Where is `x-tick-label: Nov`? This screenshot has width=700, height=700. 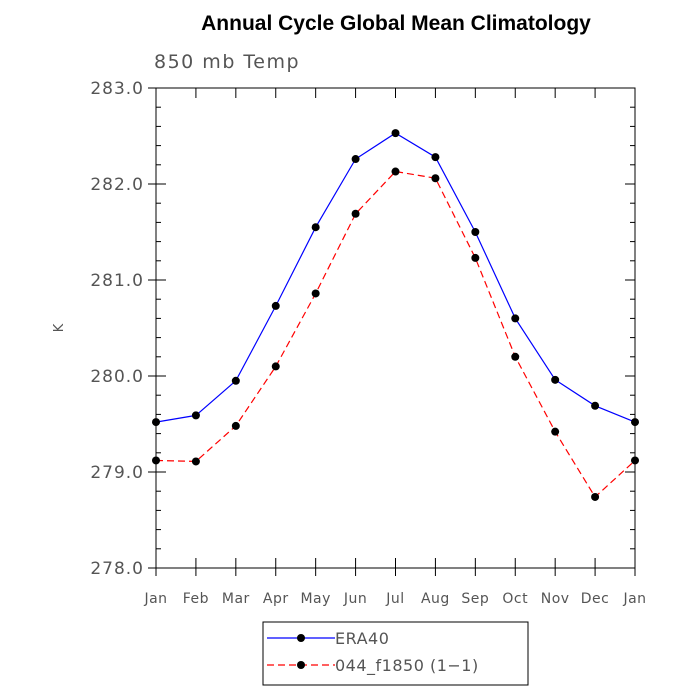 x-tick-label: Nov is located at coordinates (555, 599).